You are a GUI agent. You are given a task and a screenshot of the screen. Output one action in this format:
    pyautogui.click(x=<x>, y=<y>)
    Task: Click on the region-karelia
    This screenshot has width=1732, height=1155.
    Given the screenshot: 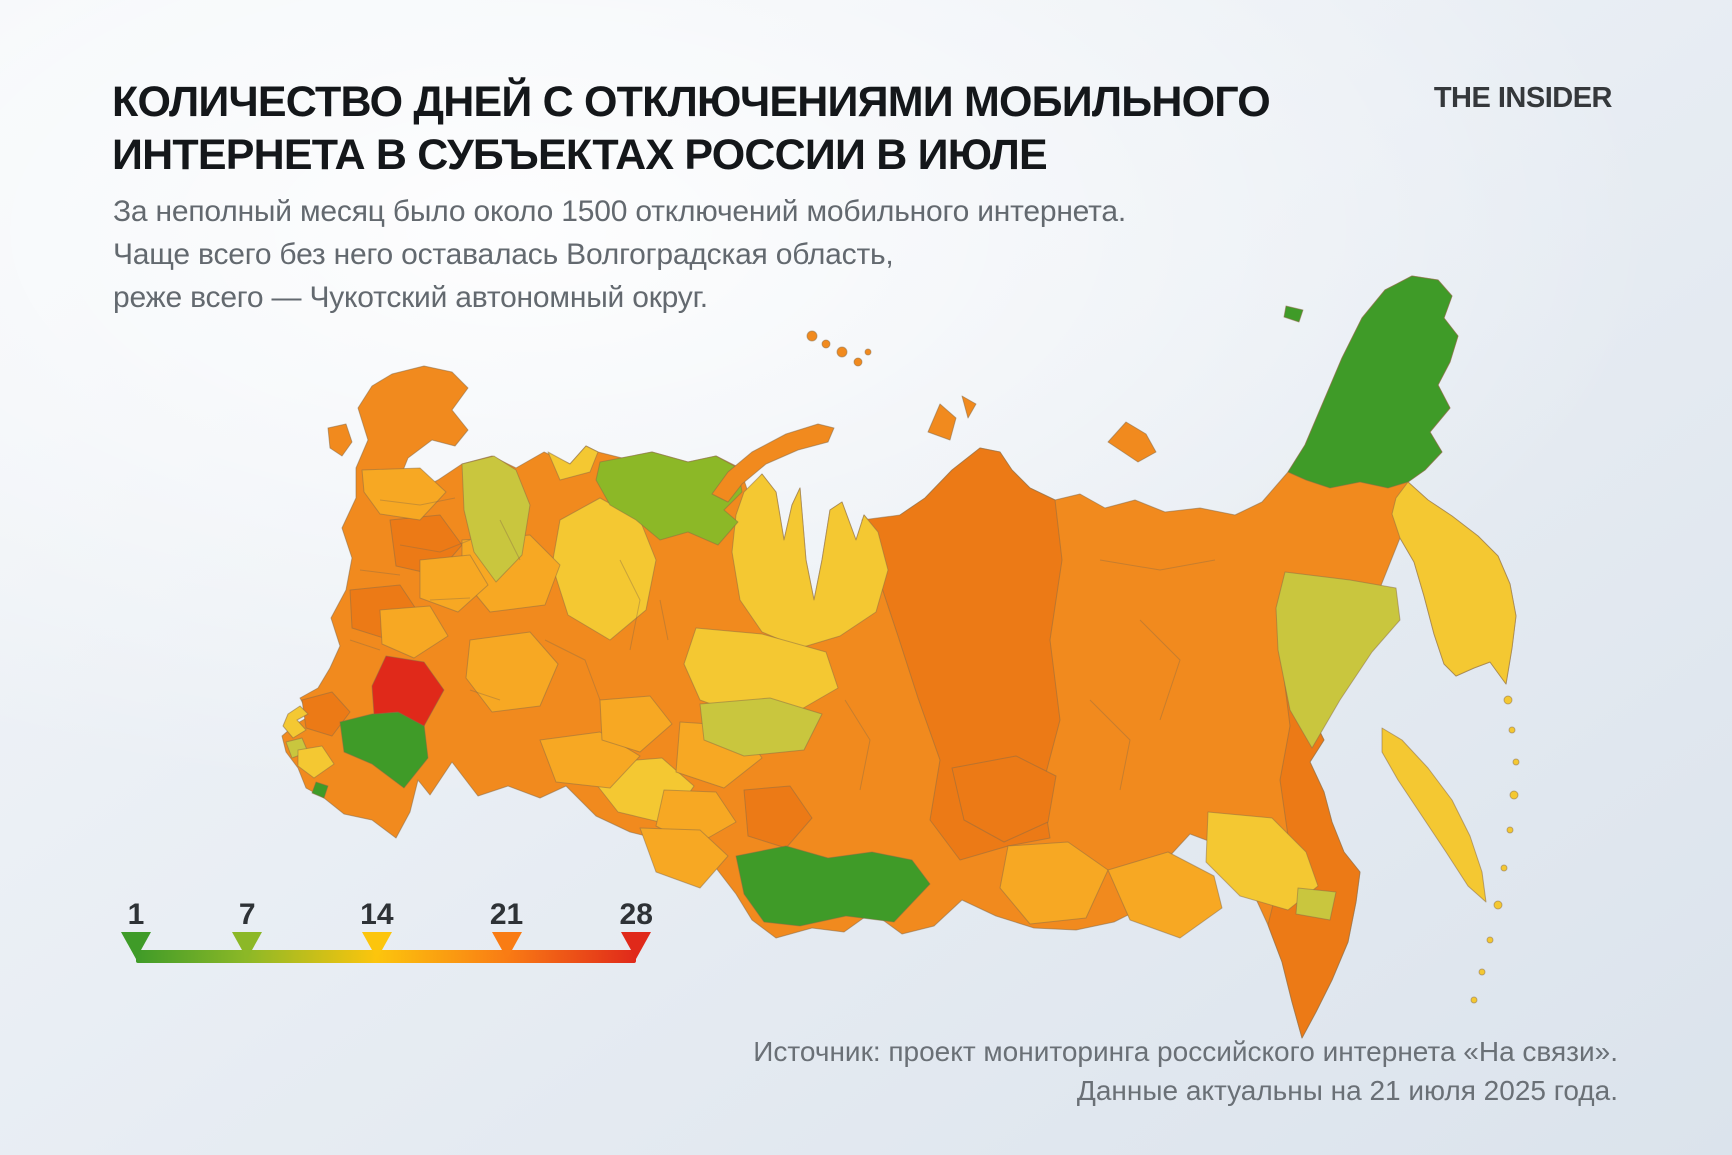 What is the action you would take?
    pyautogui.click(x=496, y=519)
    